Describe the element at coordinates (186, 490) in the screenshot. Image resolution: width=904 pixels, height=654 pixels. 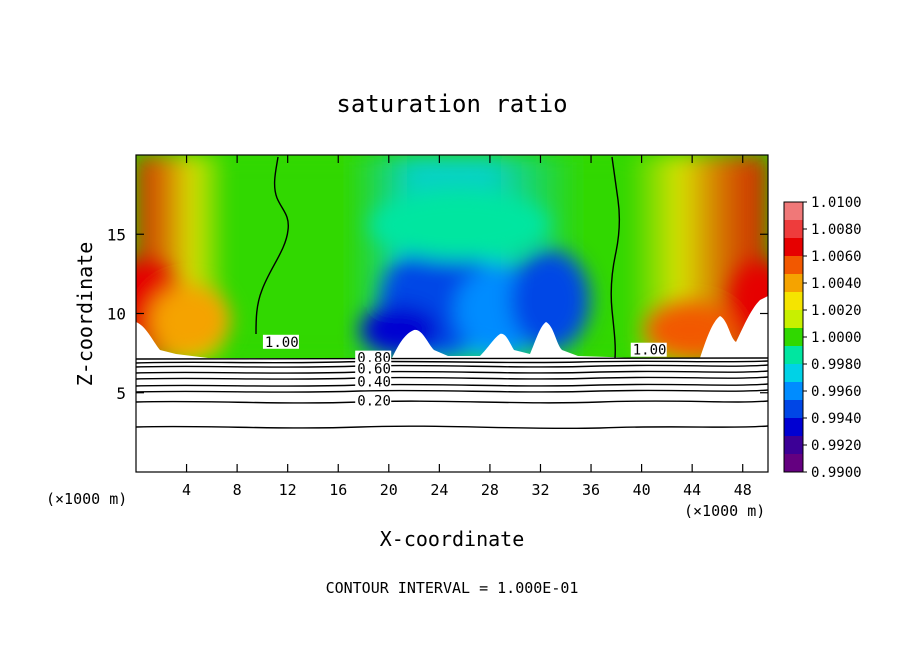
I see `x-tick-label: 4` at that location.